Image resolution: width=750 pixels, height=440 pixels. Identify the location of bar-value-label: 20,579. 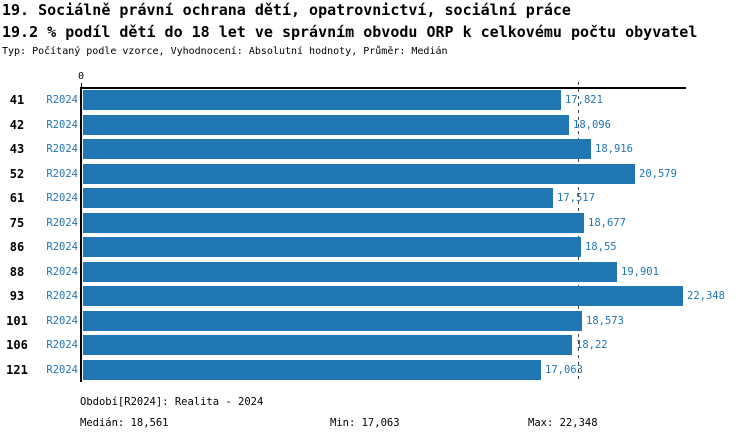
(658, 174).